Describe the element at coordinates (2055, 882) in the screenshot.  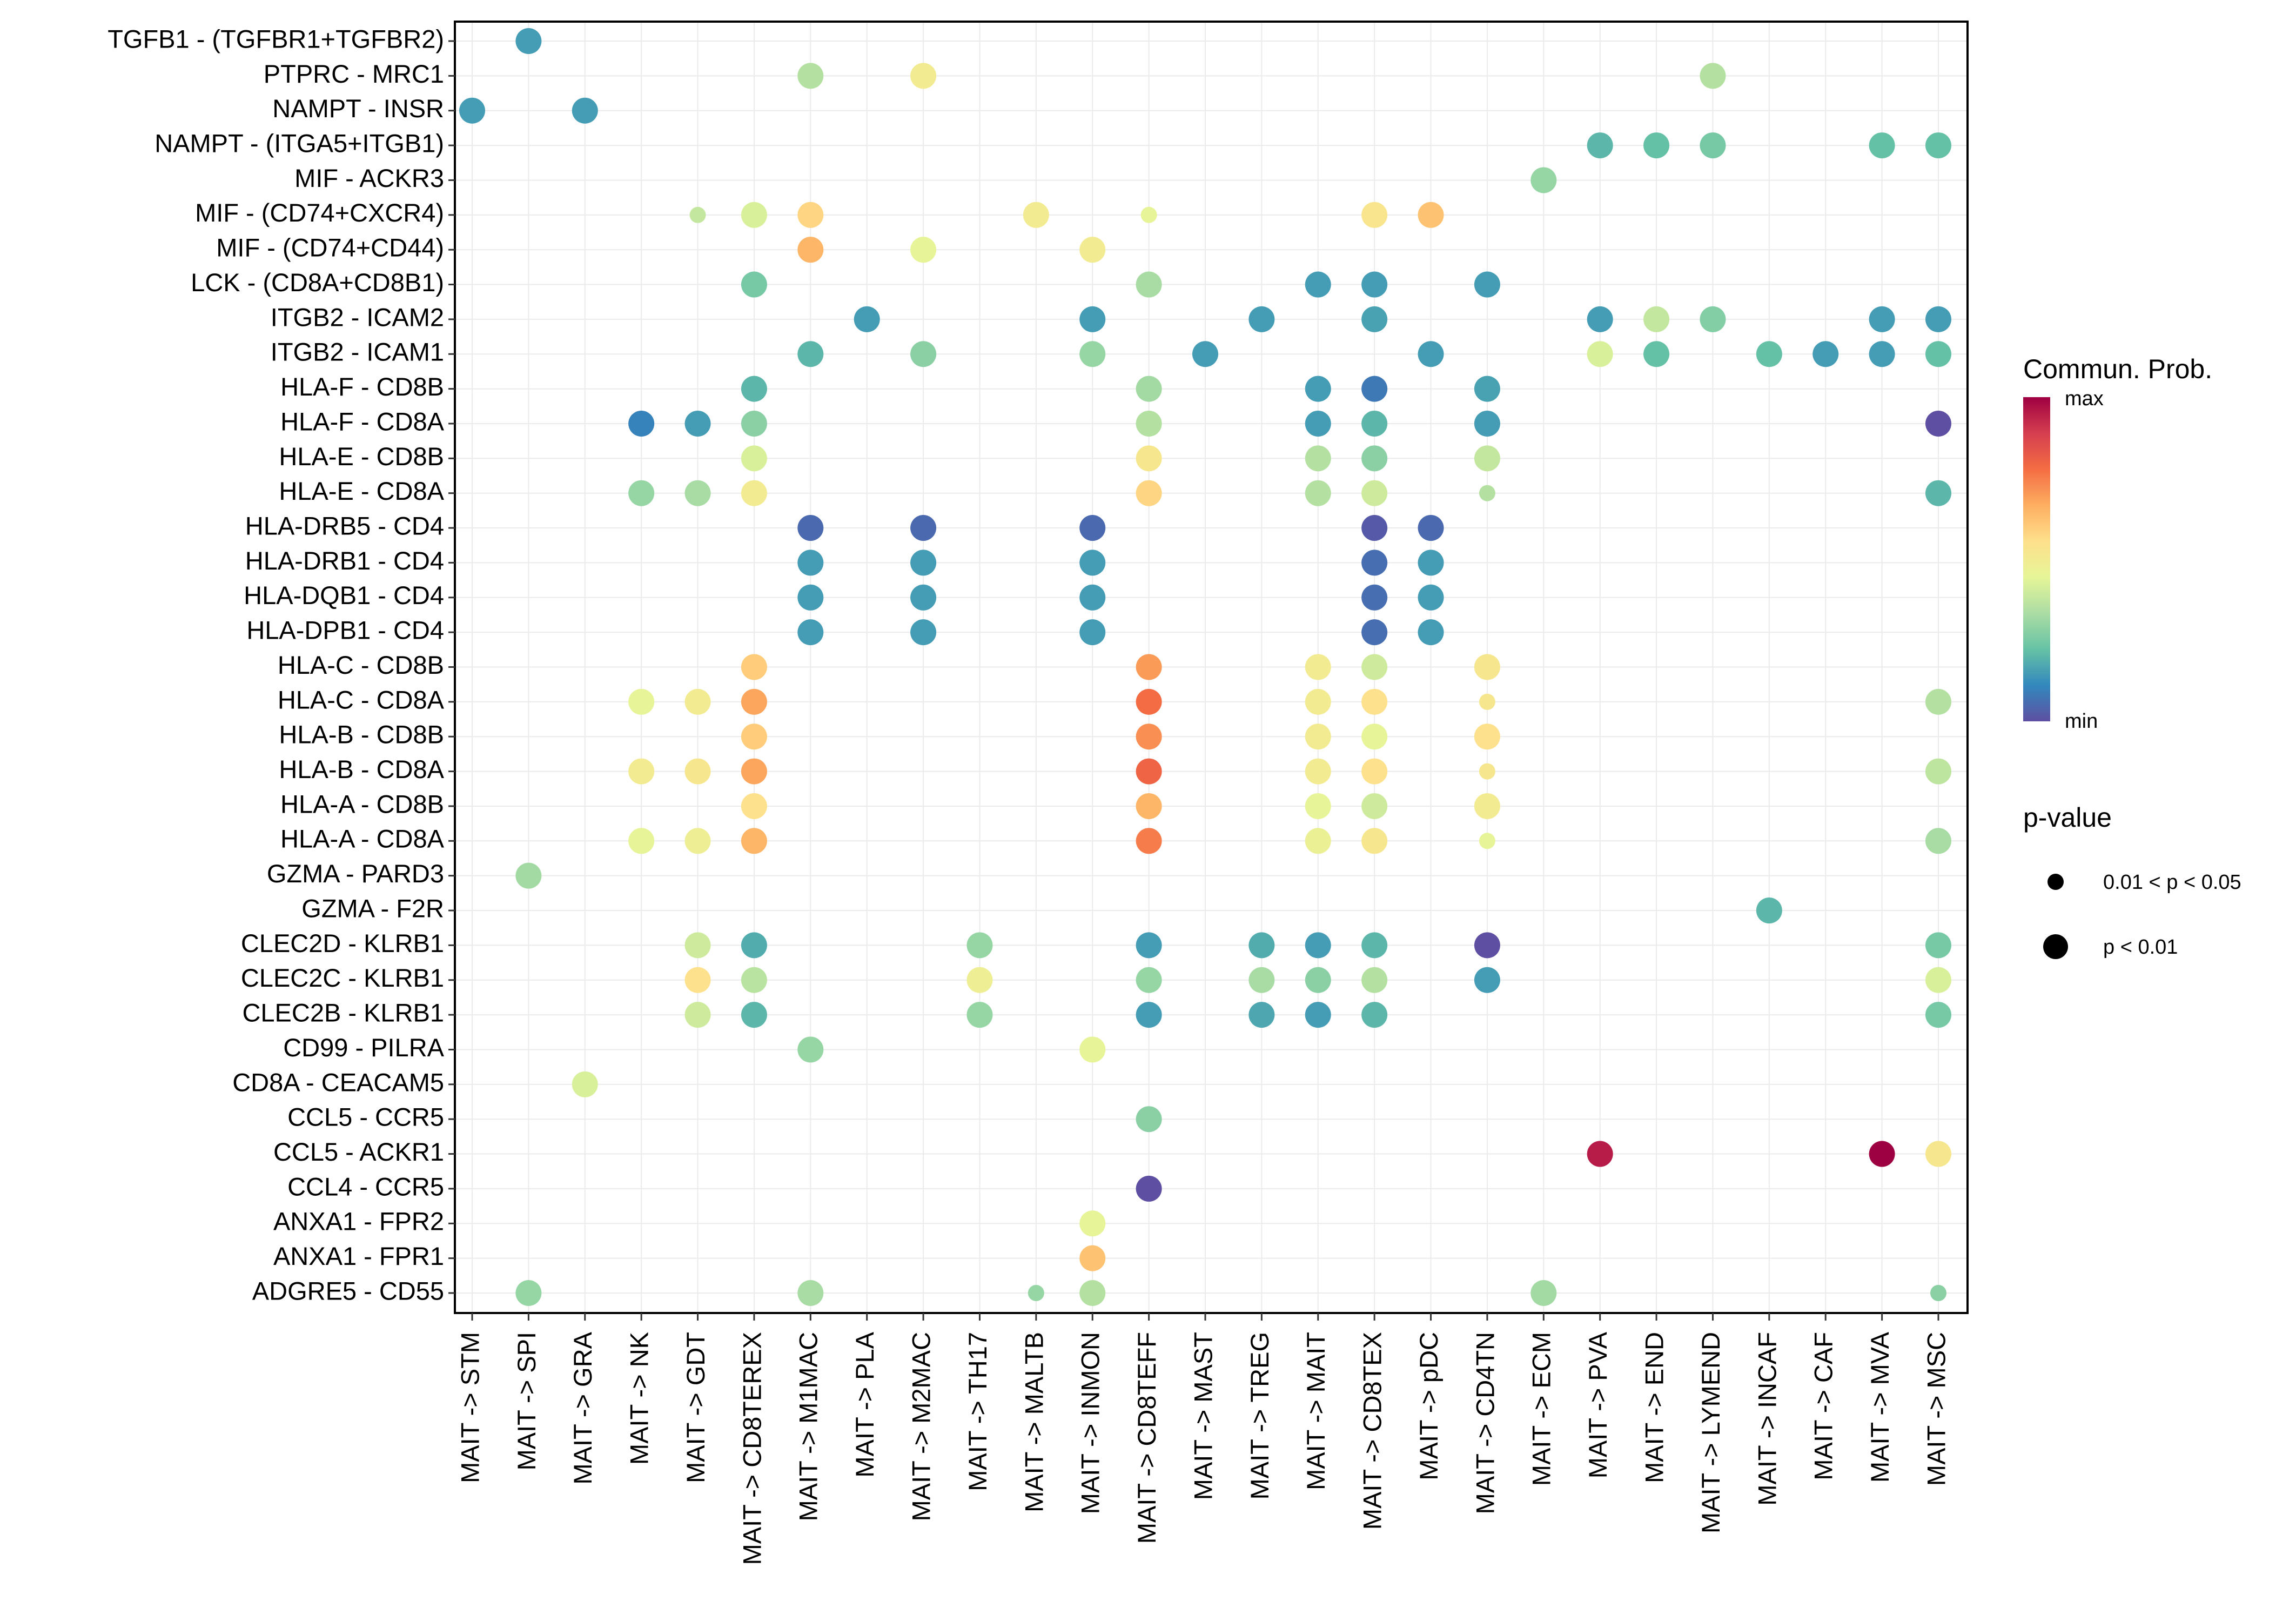
I see `size-legend-small-dot` at that location.